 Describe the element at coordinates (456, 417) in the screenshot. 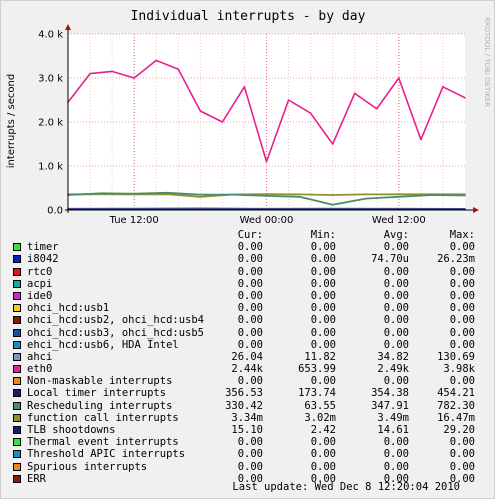

I see `legend-max-value: 16.47m` at that location.